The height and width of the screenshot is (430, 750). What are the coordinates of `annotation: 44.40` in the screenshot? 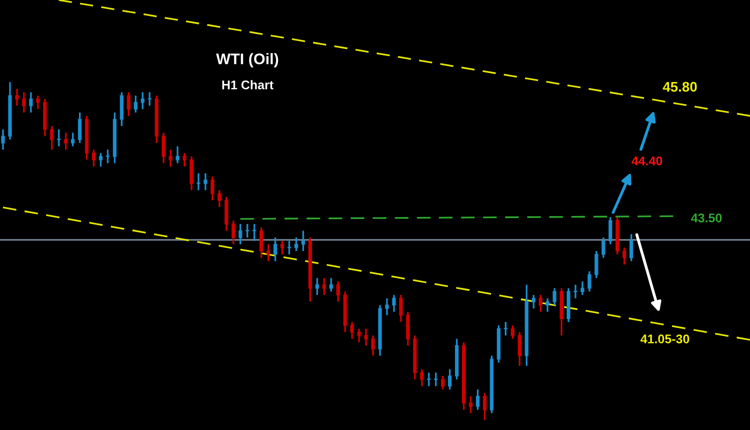 It's located at (647, 161).